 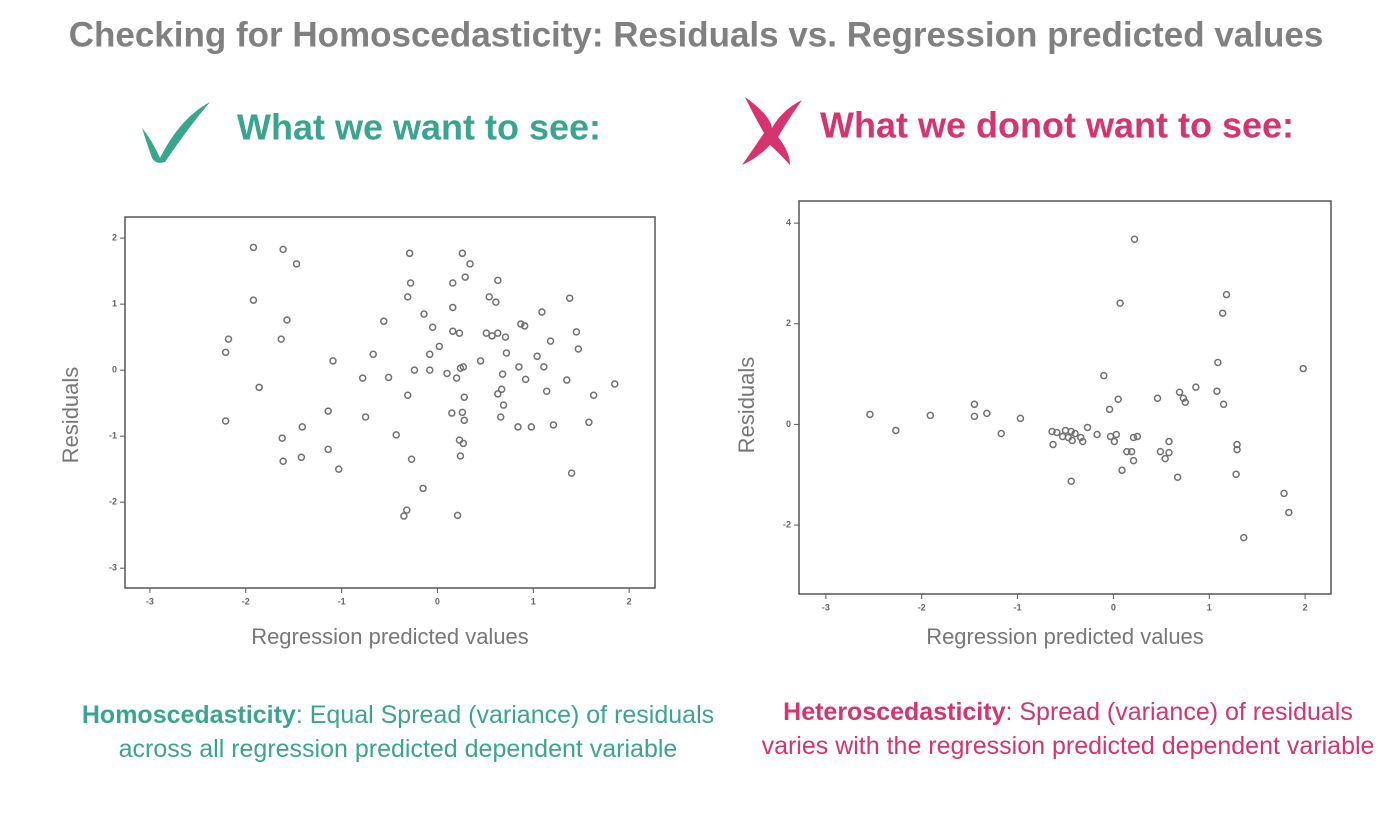 I want to click on caption-term: Heteroscedasticity, so click(x=894, y=712).